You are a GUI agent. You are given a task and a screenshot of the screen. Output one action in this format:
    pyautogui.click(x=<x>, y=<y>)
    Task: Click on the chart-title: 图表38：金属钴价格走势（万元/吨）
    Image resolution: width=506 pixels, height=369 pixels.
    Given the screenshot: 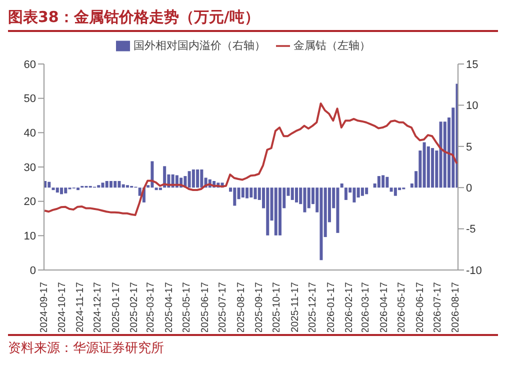 What is the action you would take?
    pyautogui.click(x=253, y=20)
    